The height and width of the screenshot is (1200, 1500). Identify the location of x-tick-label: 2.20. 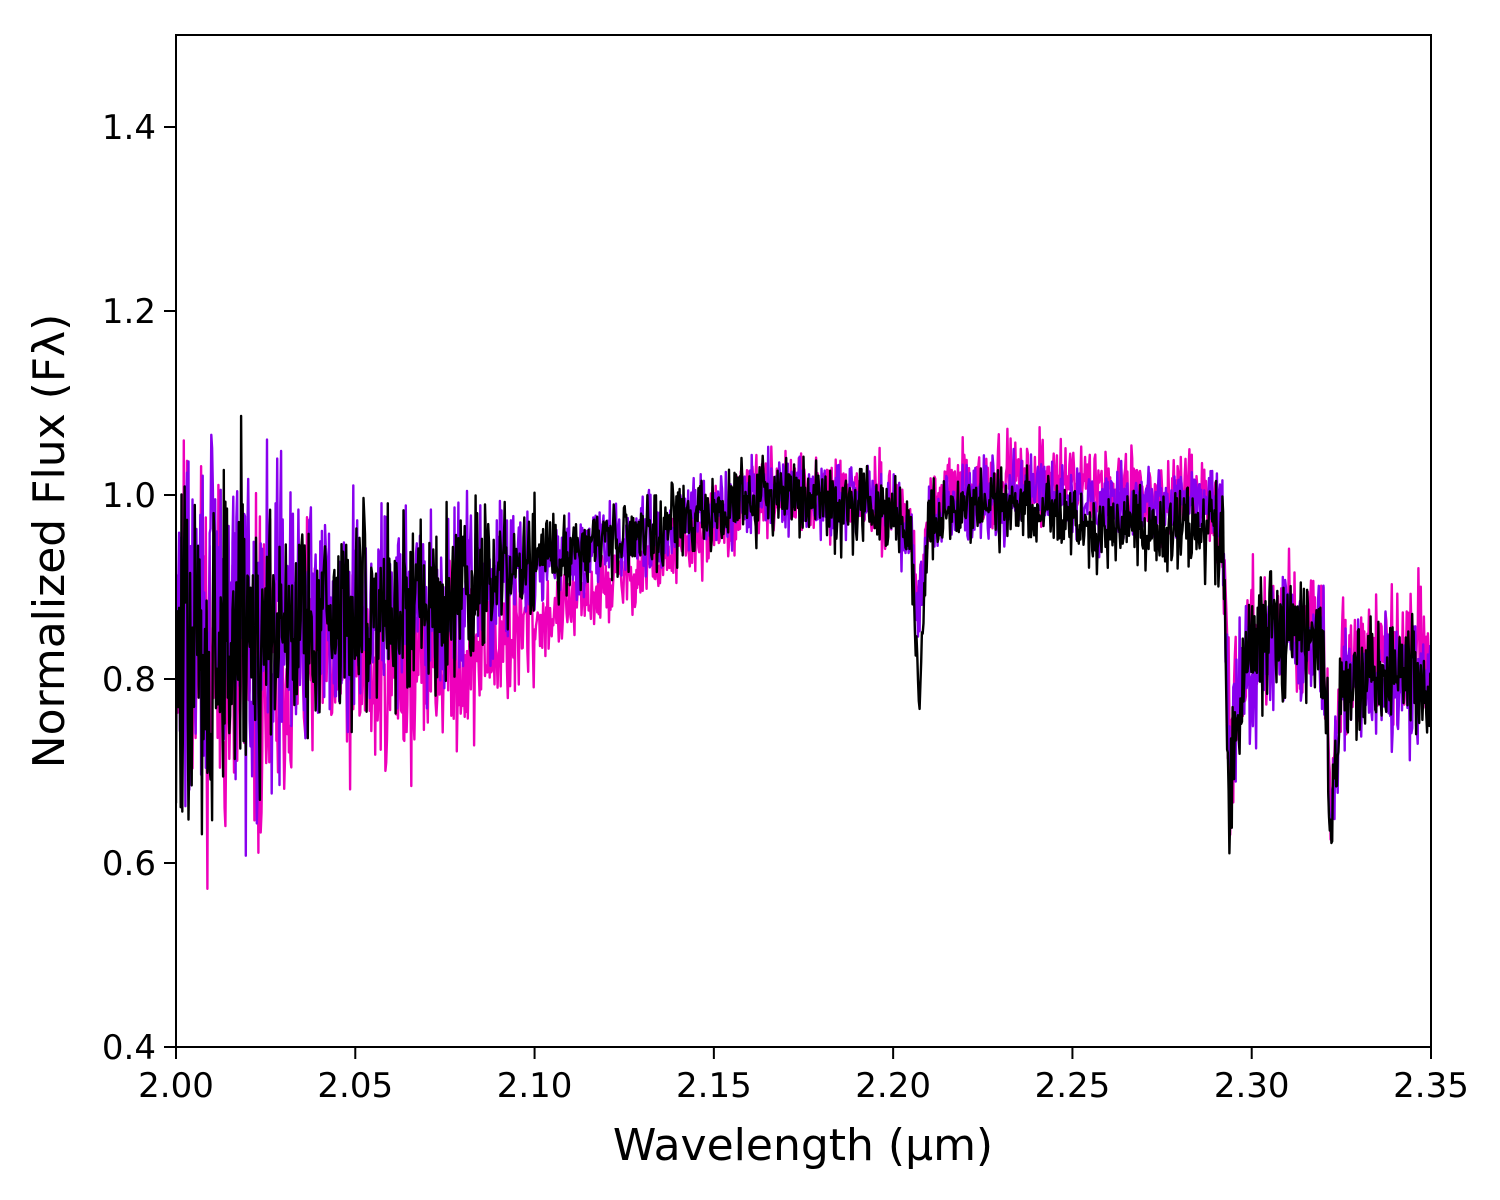
(893, 1086).